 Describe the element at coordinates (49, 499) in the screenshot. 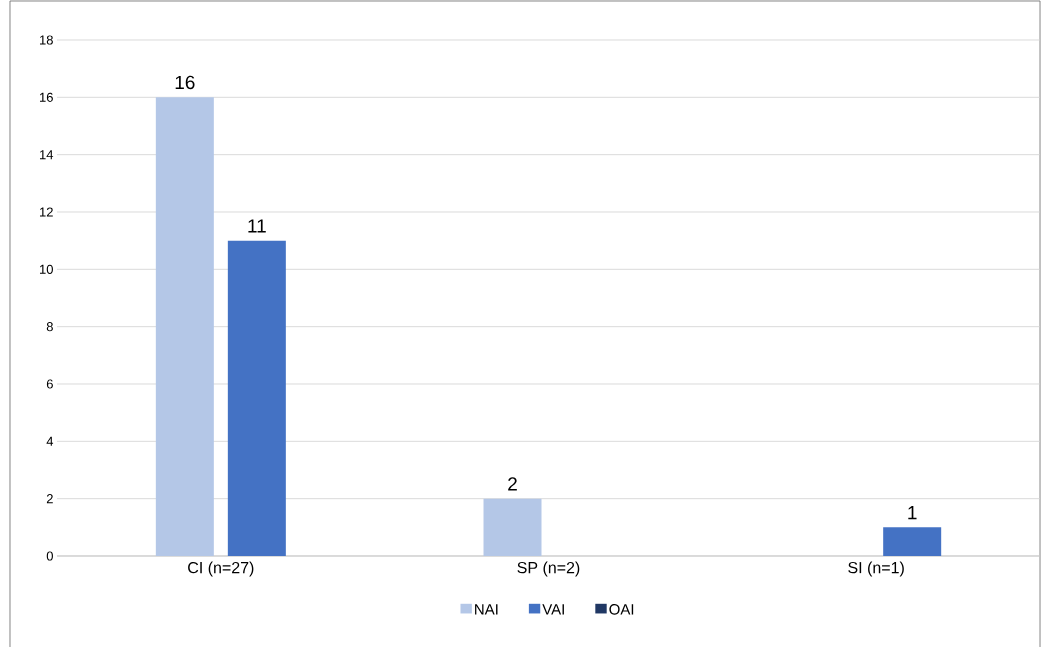

I see `y-tick-label: 2` at that location.